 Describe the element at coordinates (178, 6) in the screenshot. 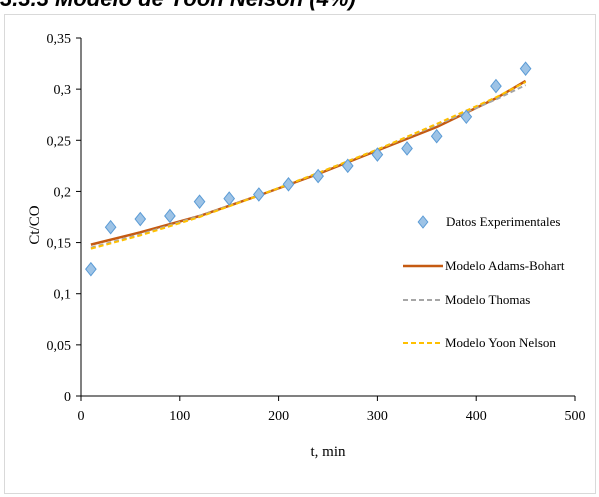

I see `page-title: 3.3.3 Modelo de Yoon Nelson (4%)` at that location.